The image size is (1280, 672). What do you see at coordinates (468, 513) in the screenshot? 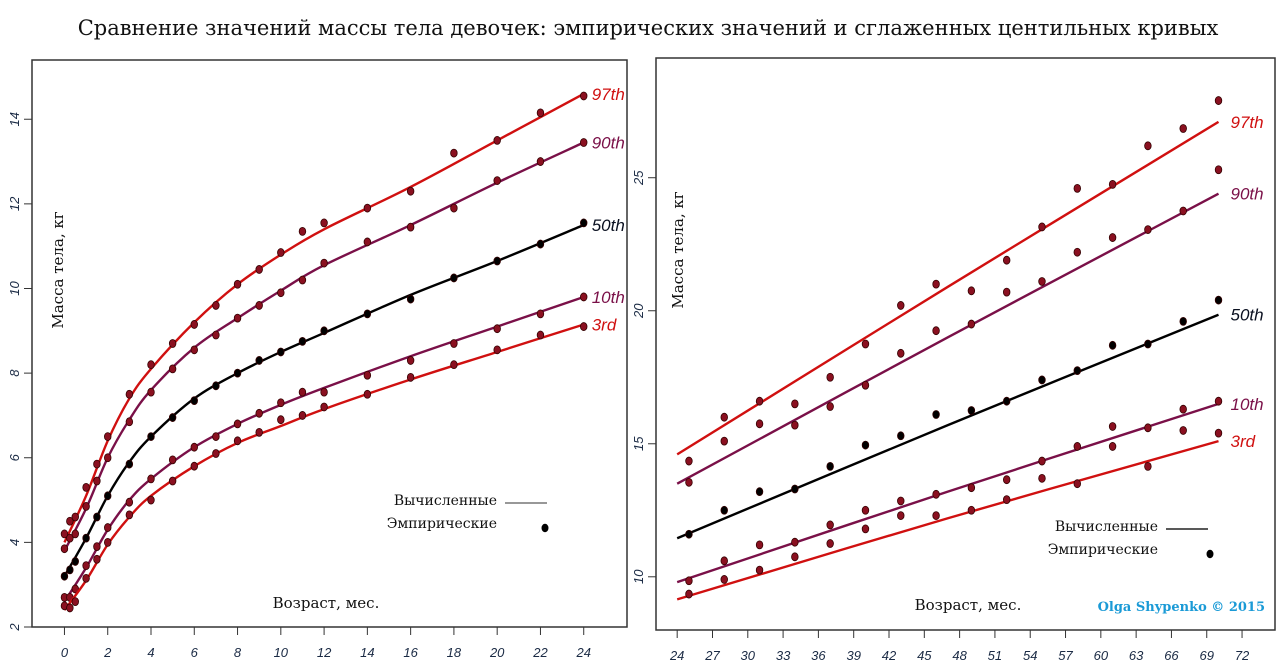
I see `legend: Вычисленные Эмпирические` at bounding box center [468, 513].